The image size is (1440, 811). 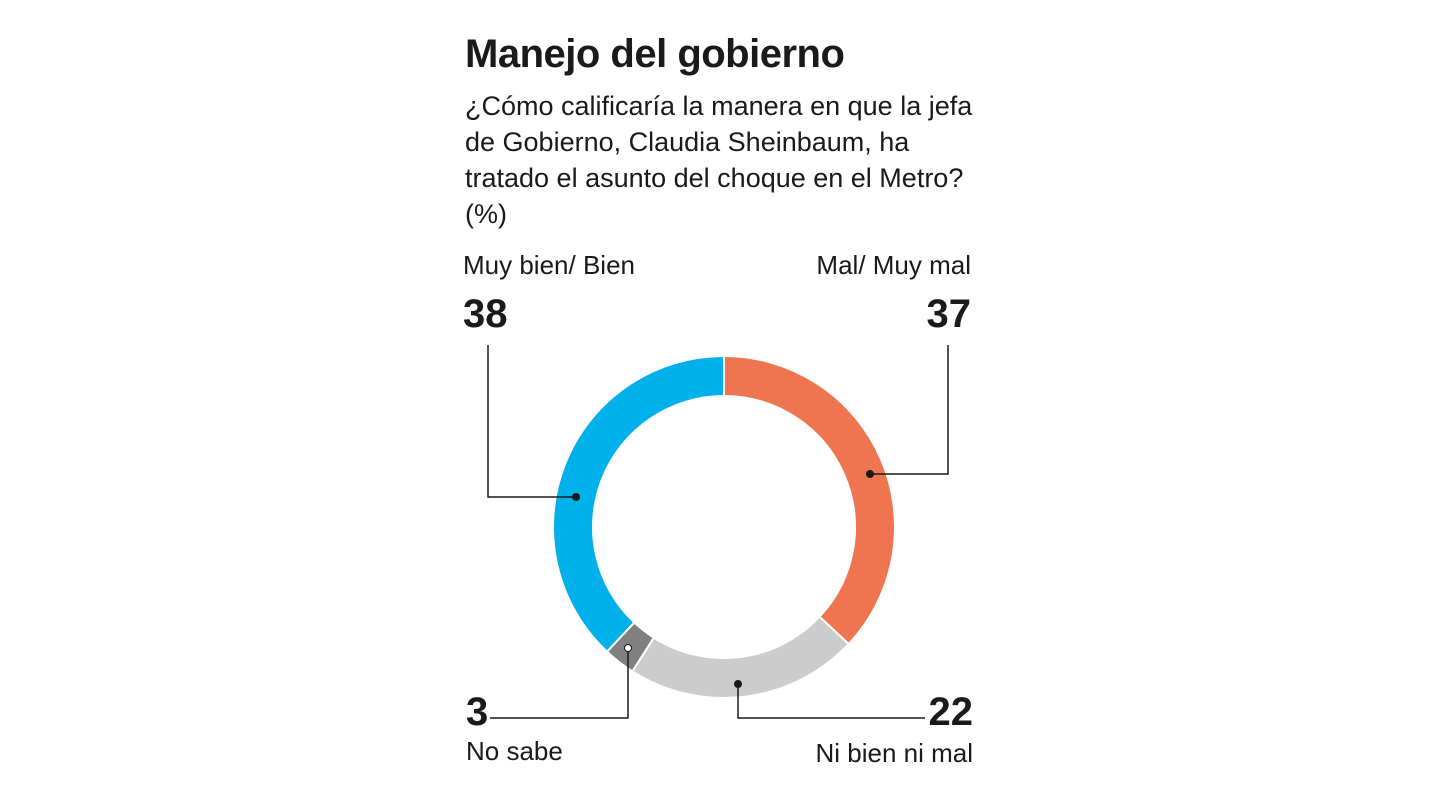 I want to click on leader-line-no-sabe, so click(x=559, y=683).